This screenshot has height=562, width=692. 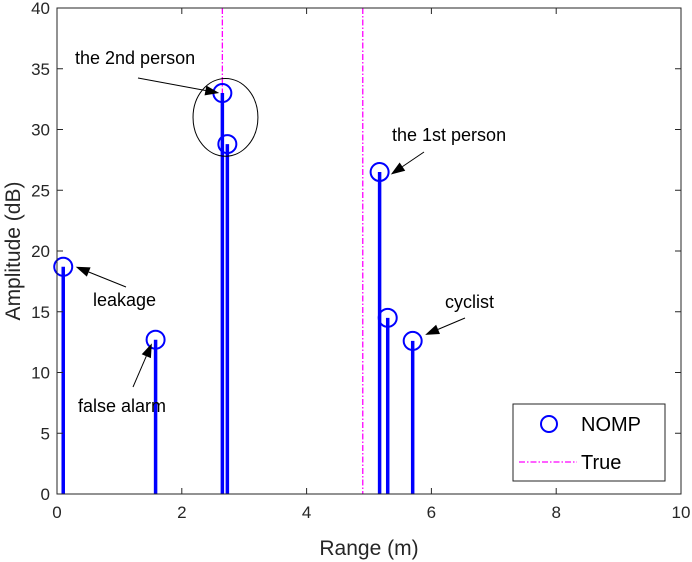 I want to click on highlight-circle, so click(x=225, y=117).